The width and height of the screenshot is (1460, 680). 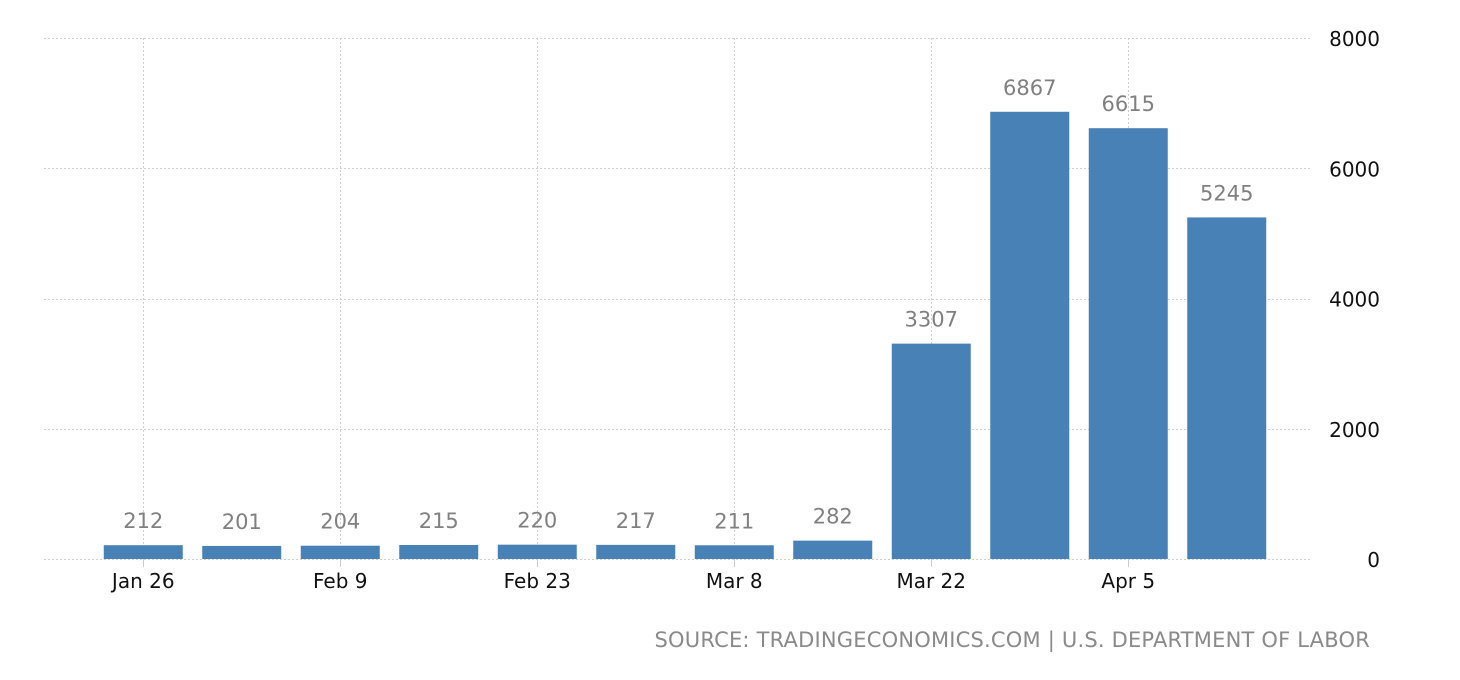 What do you see at coordinates (142, 581) in the screenshot?
I see `x-tick-label: Jan 26` at bounding box center [142, 581].